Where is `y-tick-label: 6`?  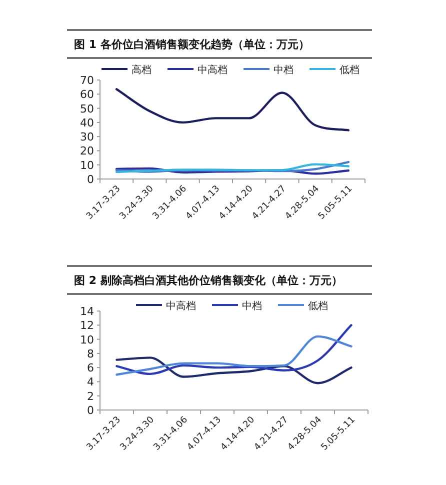
y-tick-label: 6 is located at coordinates (90, 368).